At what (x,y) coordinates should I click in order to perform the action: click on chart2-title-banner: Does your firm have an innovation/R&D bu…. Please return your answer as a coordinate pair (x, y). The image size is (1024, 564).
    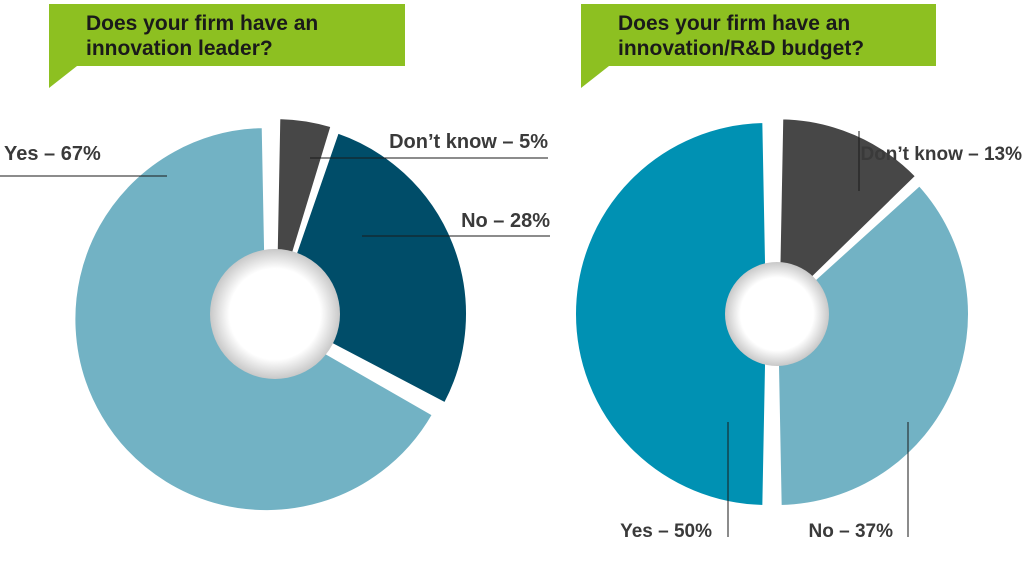
    Looking at the image, I should click on (758, 46).